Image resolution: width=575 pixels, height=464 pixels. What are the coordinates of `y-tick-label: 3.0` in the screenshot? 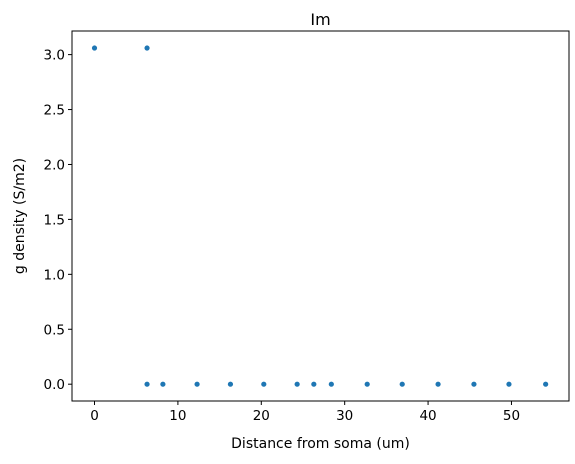 It's located at (54, 56).